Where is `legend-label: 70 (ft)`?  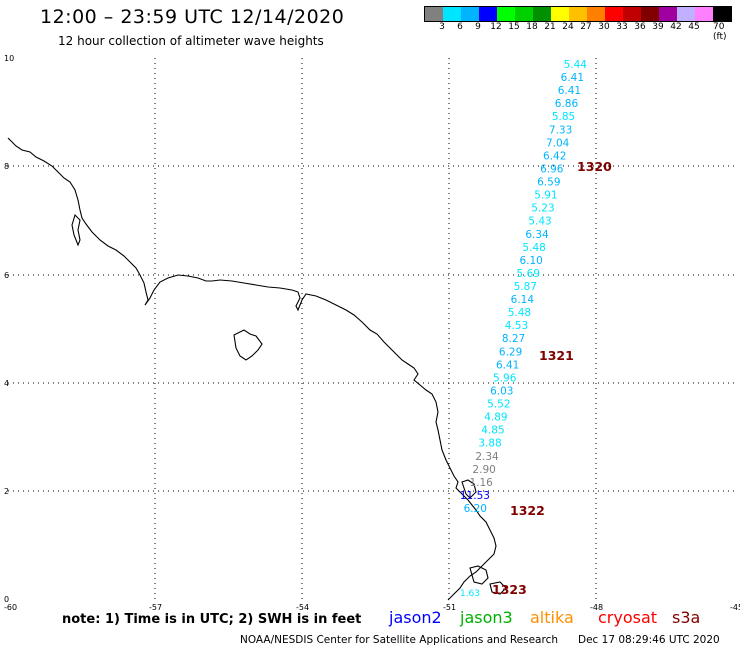
legend-label: 70 (ft) is located at coordinates (720, 32).